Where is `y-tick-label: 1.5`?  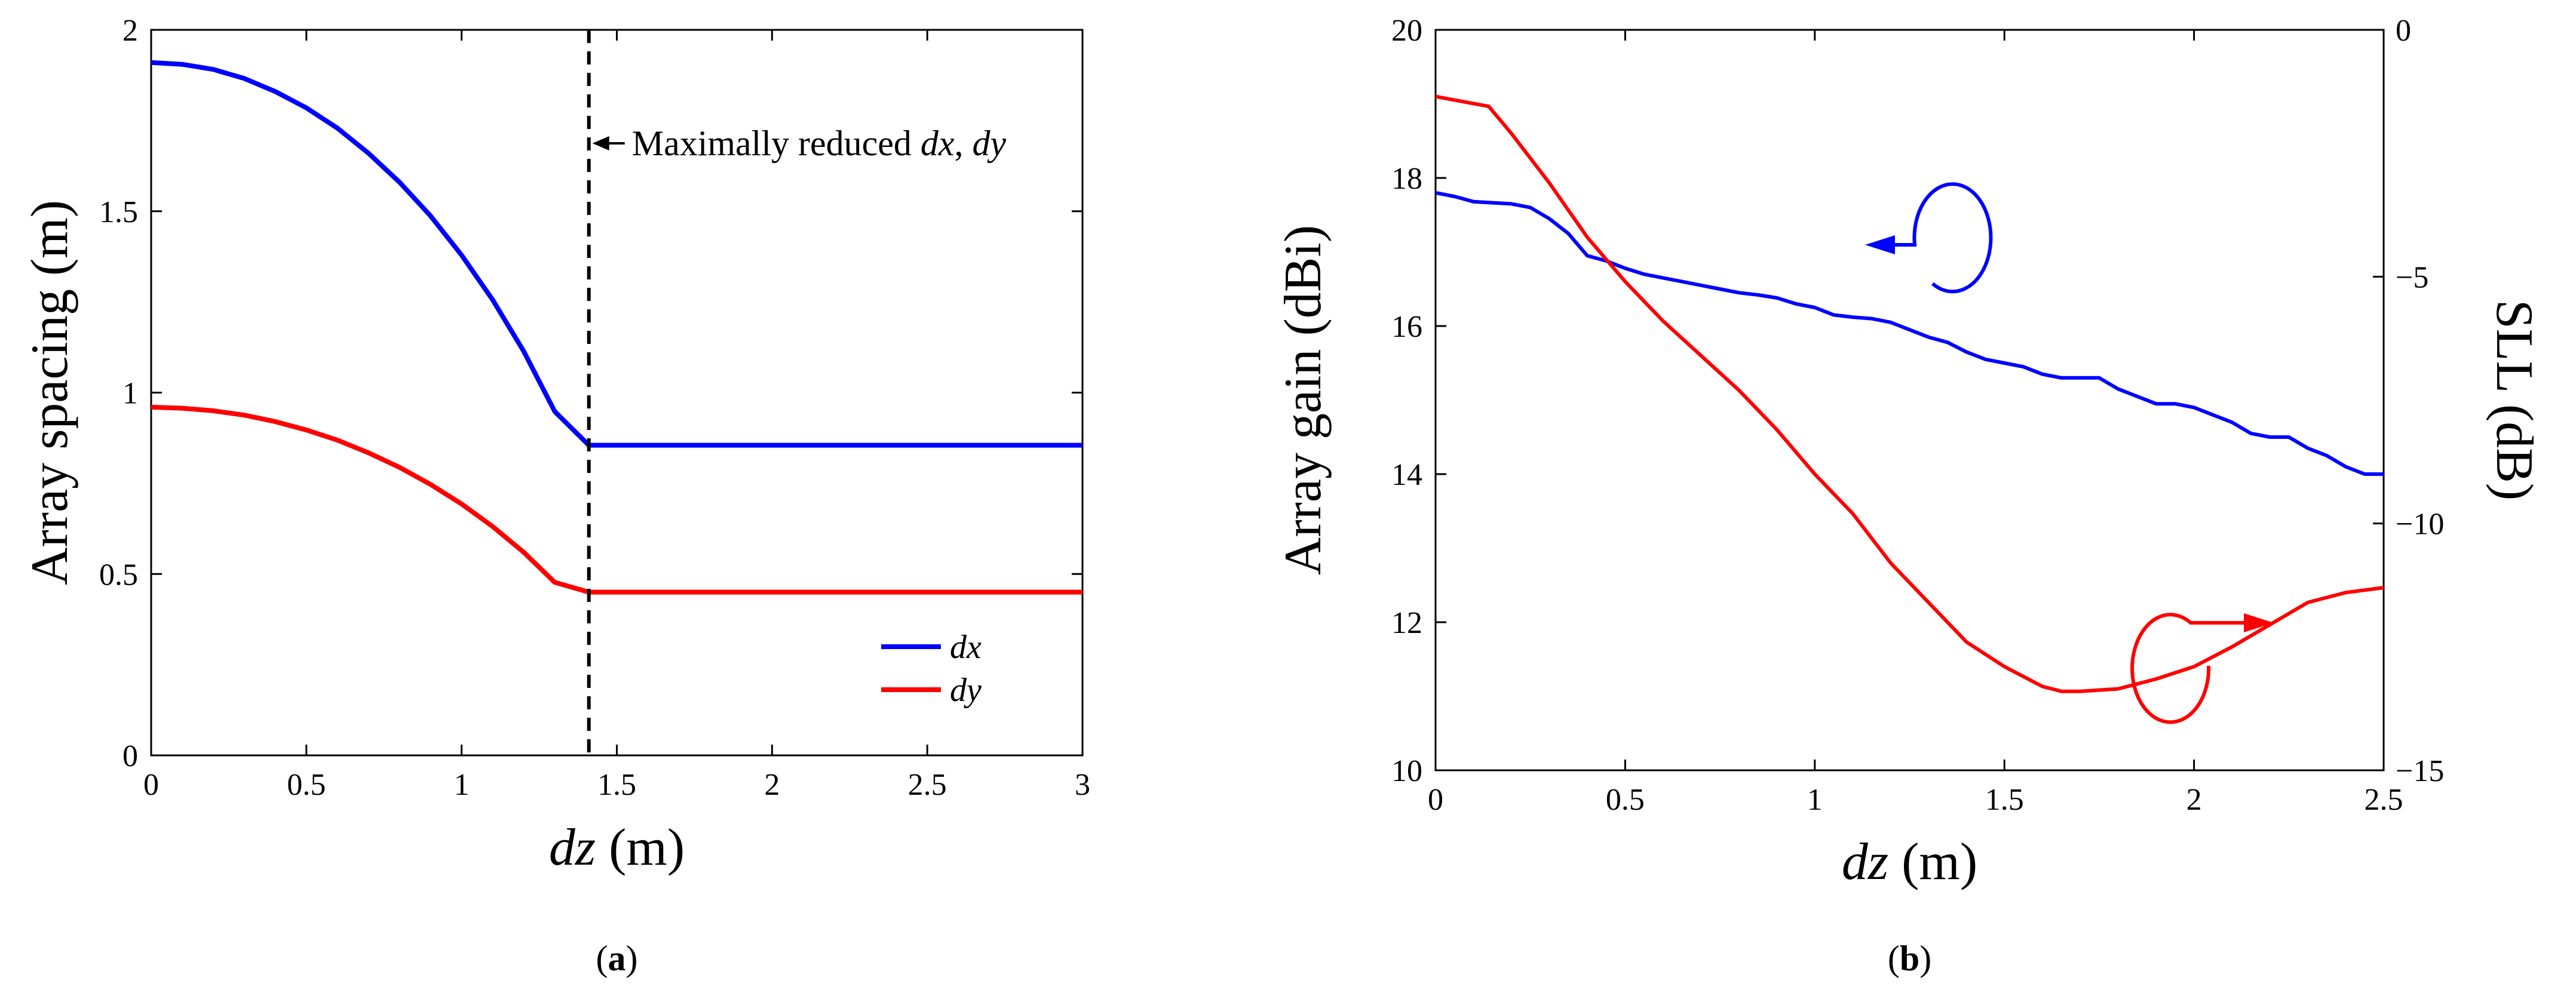
y-tick-label: 1.5 is located at coordinates (119, 212).